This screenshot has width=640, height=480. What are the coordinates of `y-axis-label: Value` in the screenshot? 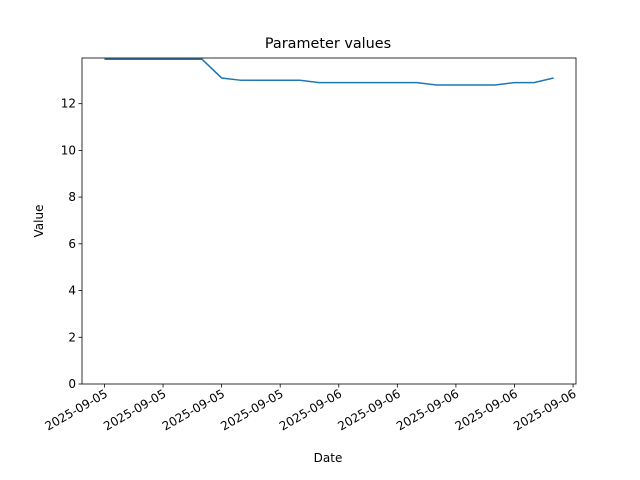 It's located at (39, 221).